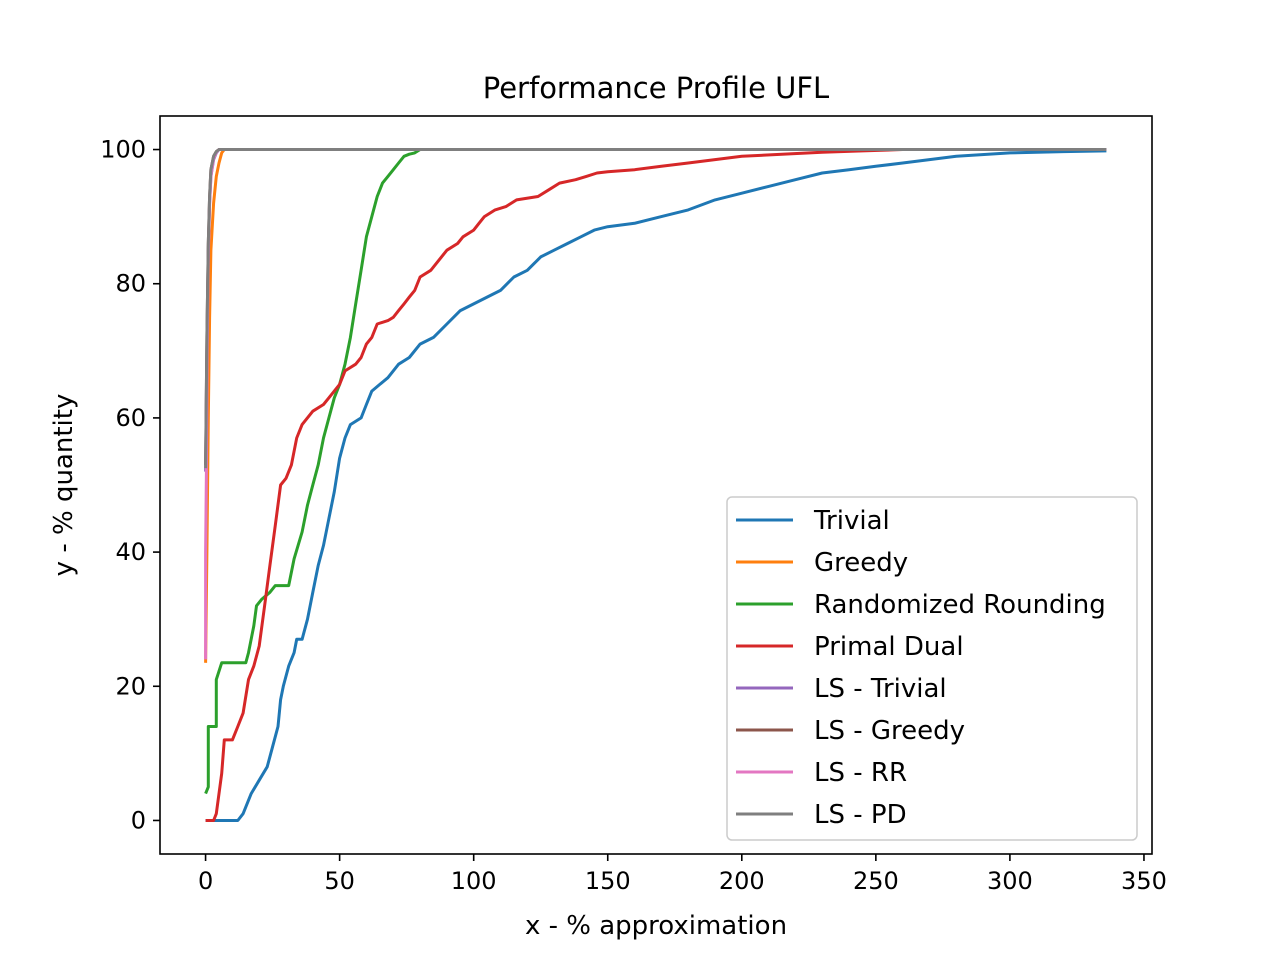 This screenshot has height=960, width=1280. Describe the element at coordinates (656, 88) in the screenshot. I see `chart-title: Performance Profile UFL` at that location.